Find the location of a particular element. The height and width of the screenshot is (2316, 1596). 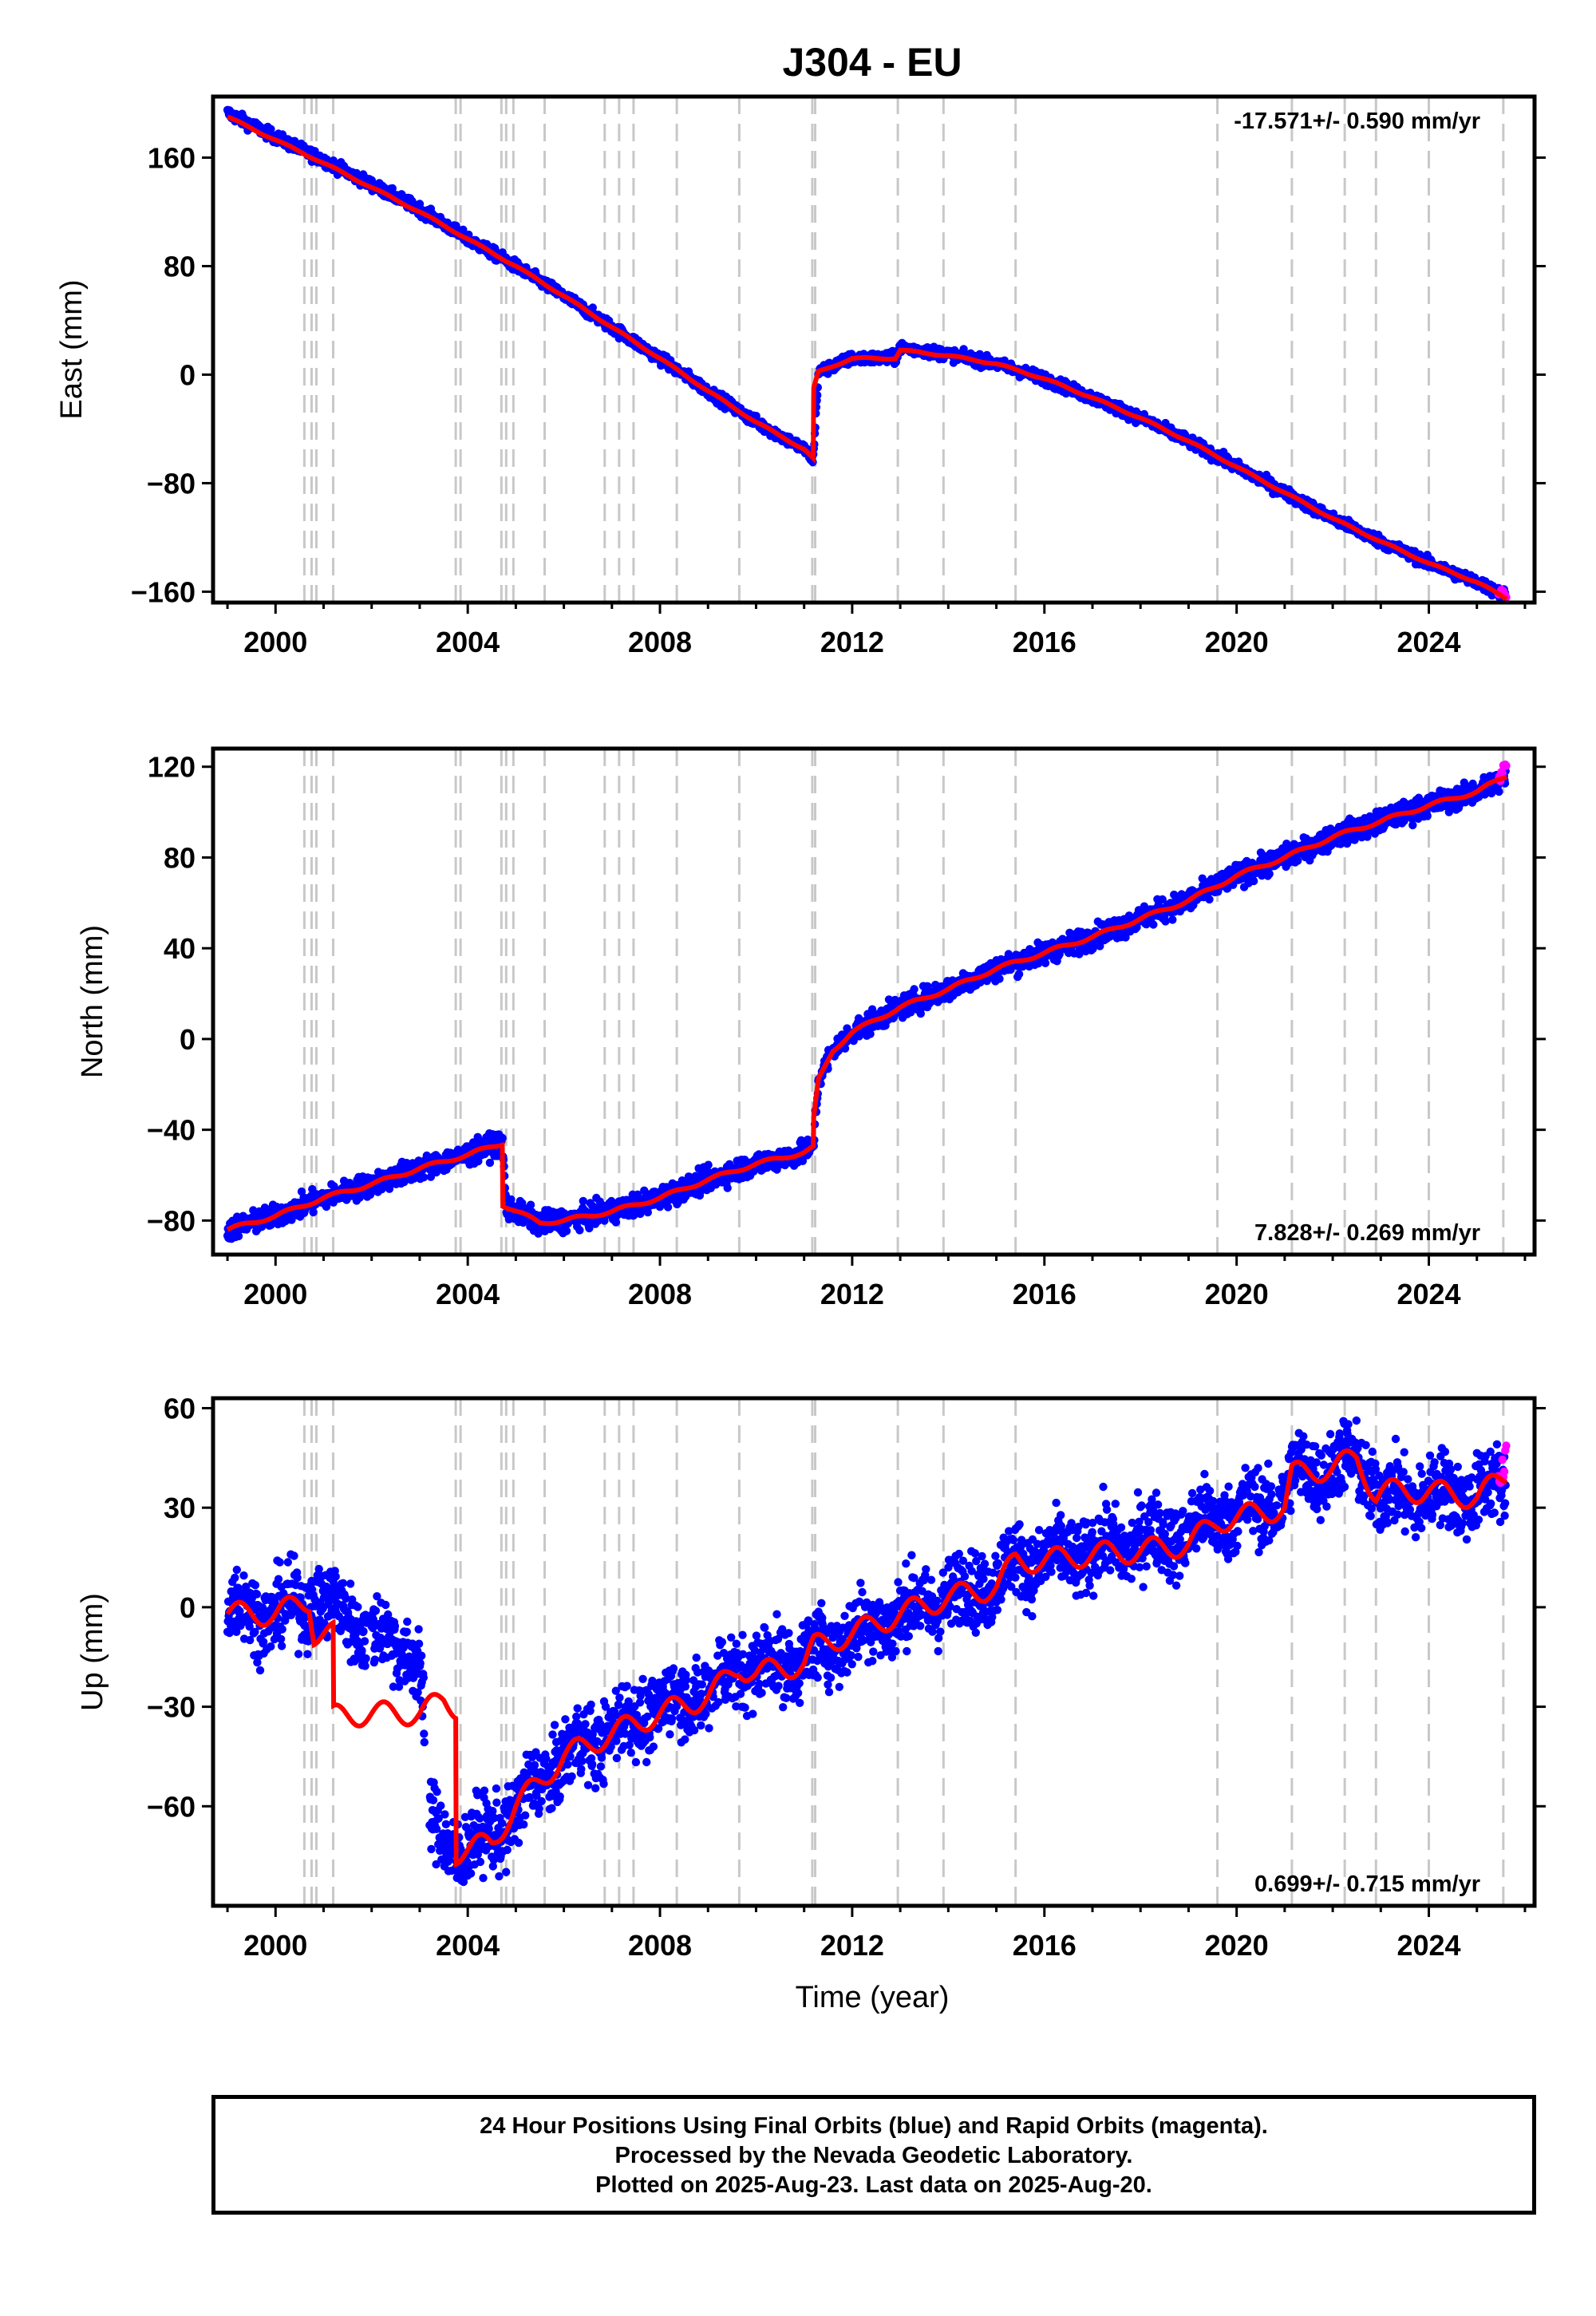

rate-annotation: -17.571+/- 0.590 mm/yr is located at coordinates (1357, 121).